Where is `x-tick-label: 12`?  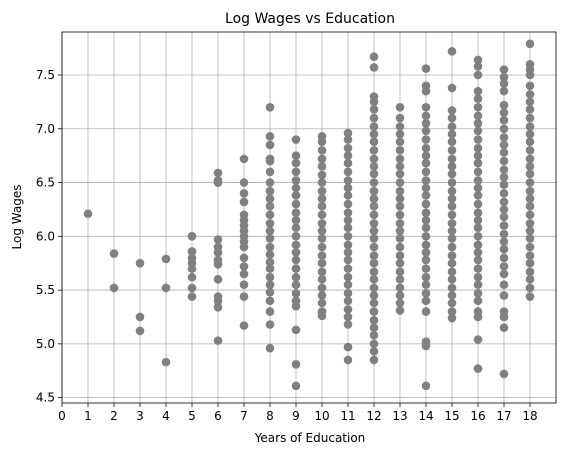
x-tick-label: 12 is located at coordinates (373, 416).